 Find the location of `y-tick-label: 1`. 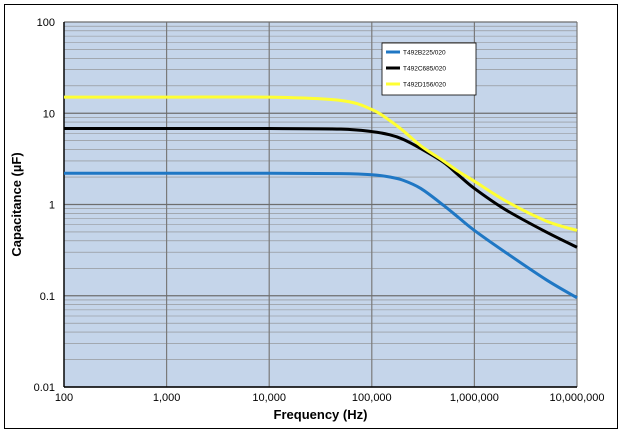

y-tick-label: 1 is located at coordinates (52, 206).